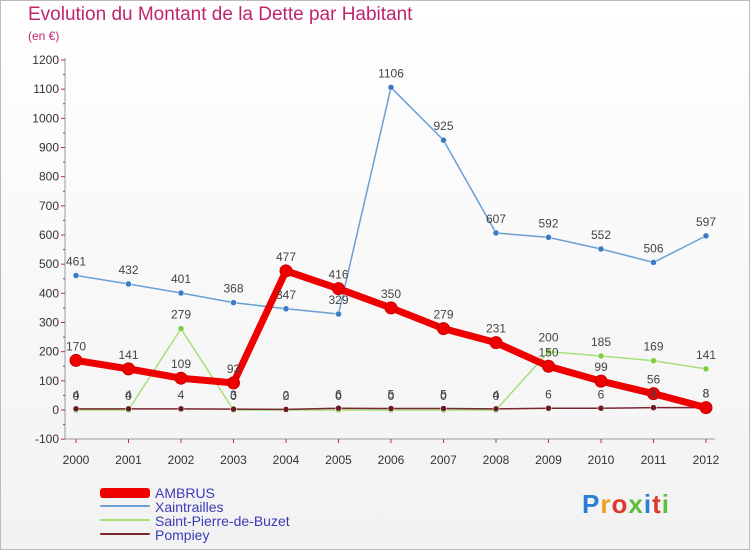  Describe the element at coordinates (626, 504) in the screenshot. I see `proxiti-logo: Proxiti` at that location.